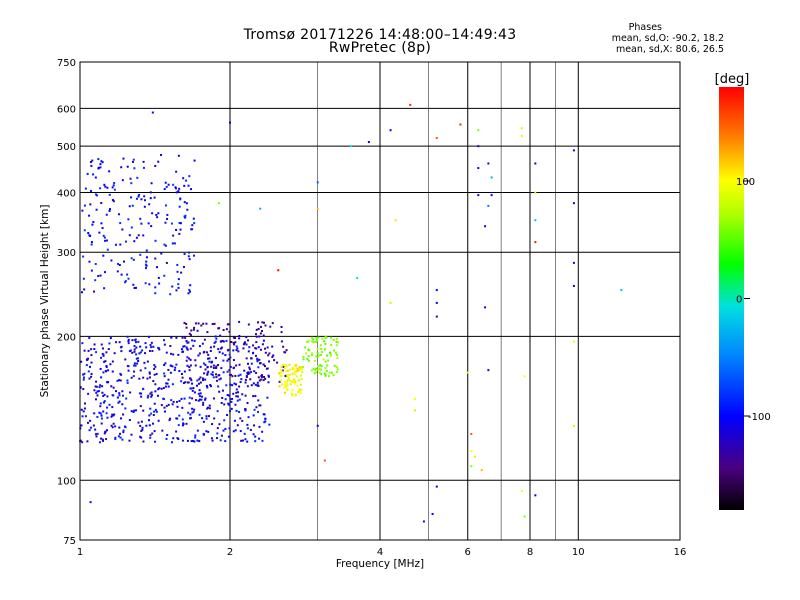 Image resolution: width=800 pixels, height=600 pixels. What do you see at coordinates (69, 541) in the screenshot?
I see `y-tick-label: 75` at bounding box center [69, 541].